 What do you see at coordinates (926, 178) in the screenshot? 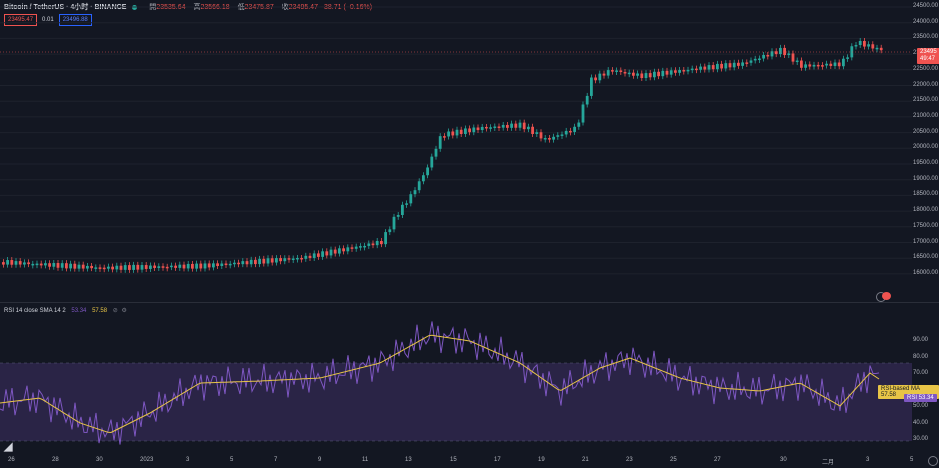
I see `price-tick-label: 19000.00` at bounding box center [926, 178].